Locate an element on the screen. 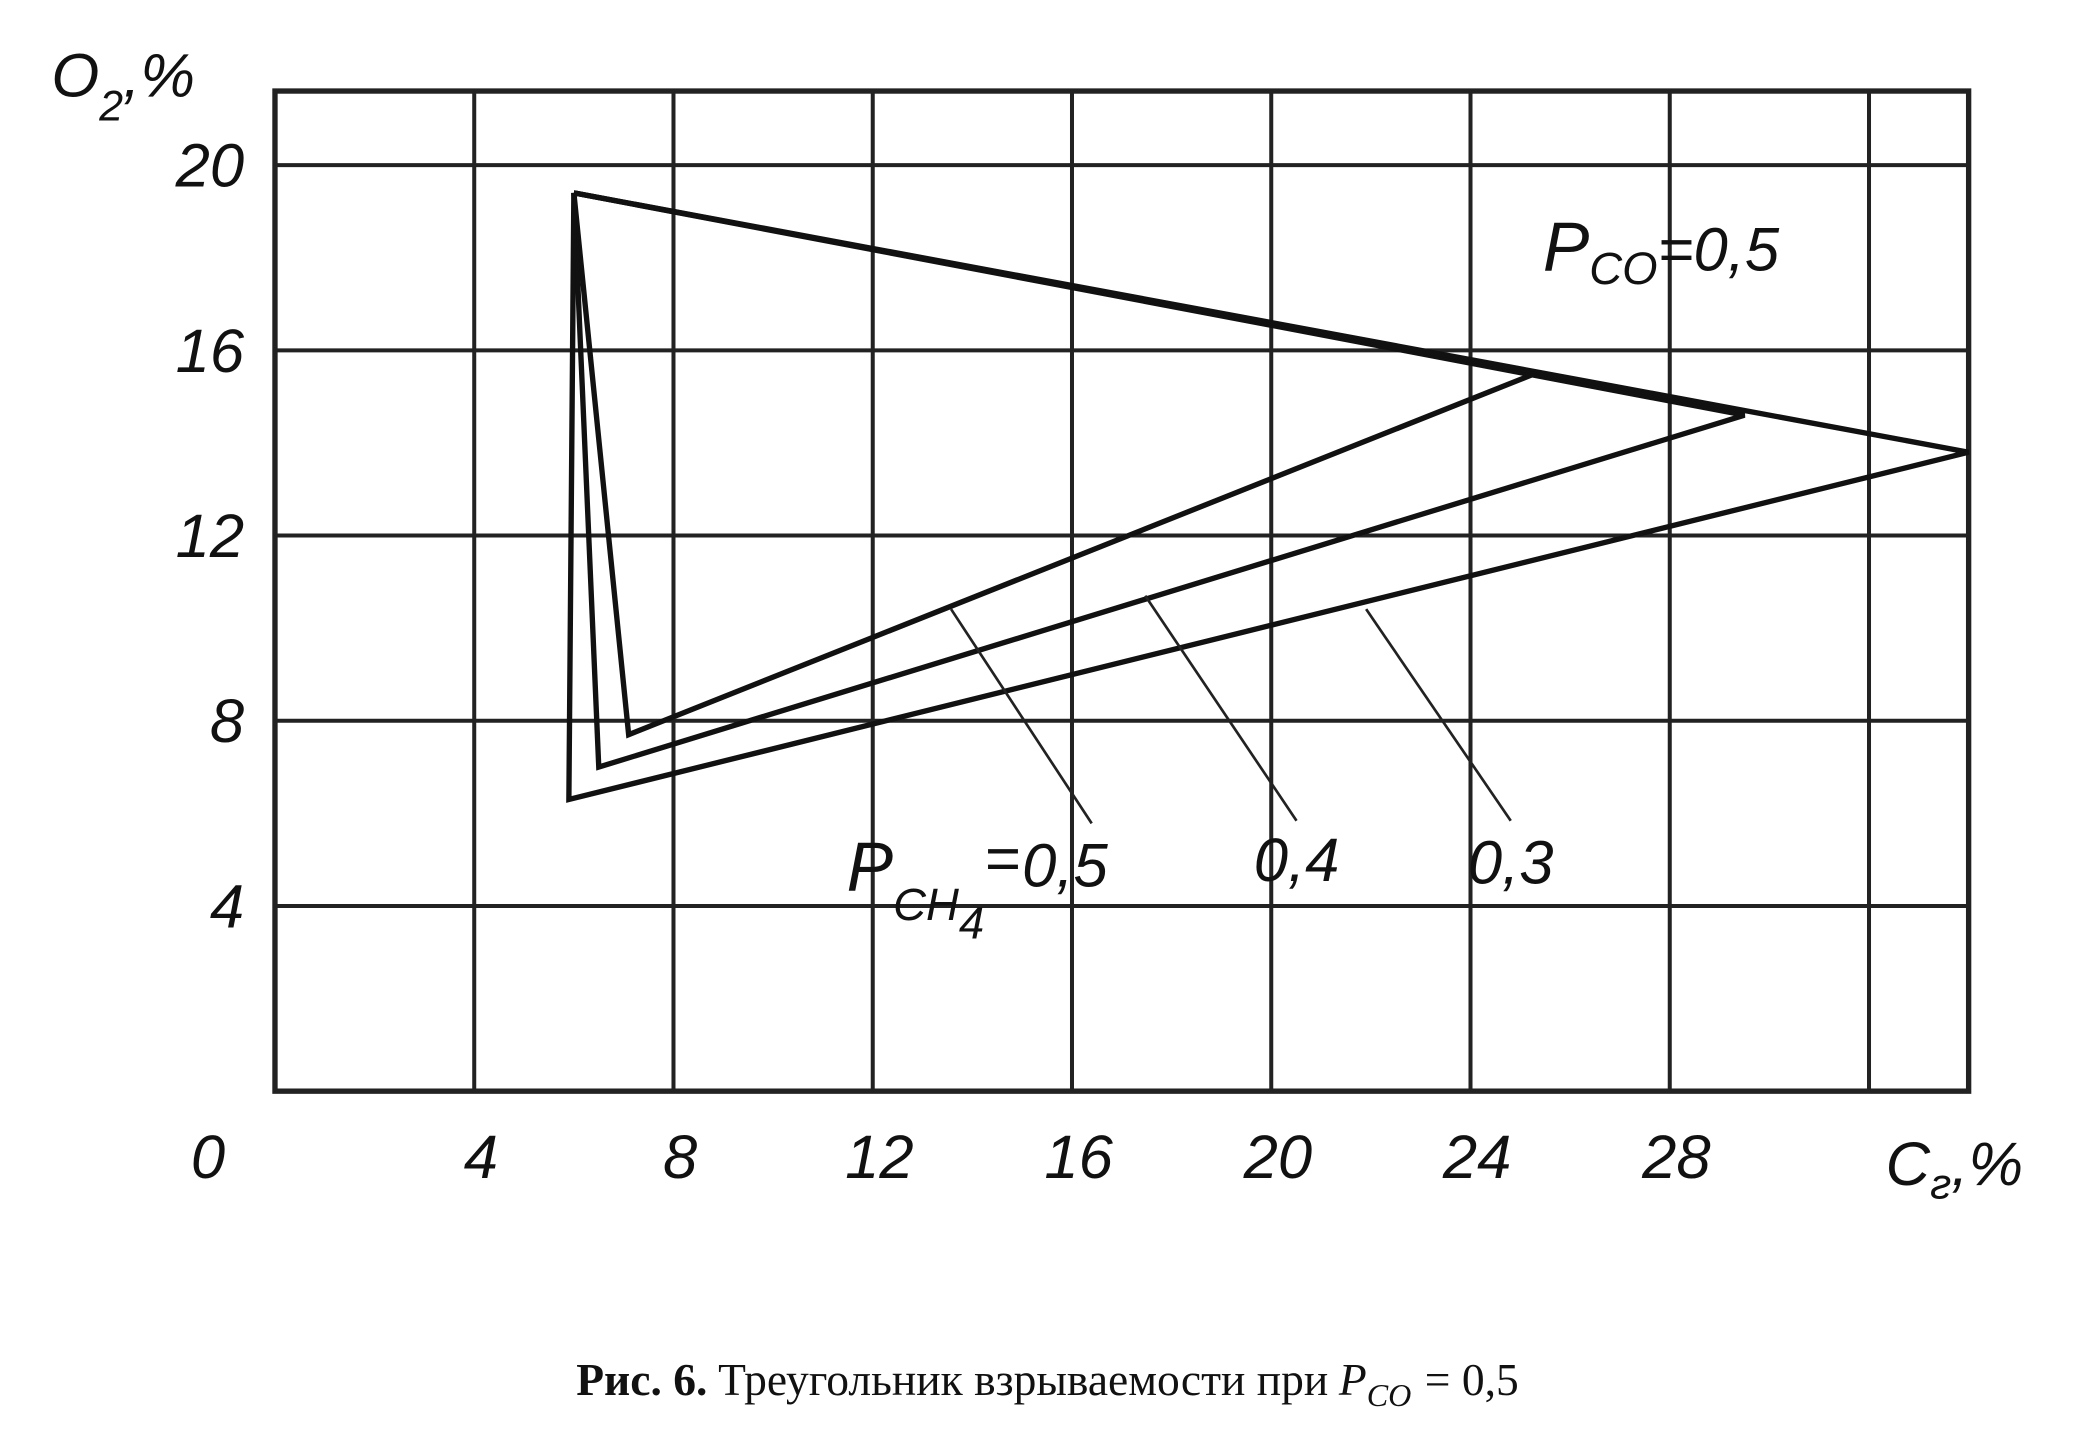 Image resolution: width=2095 pixels, height=1454 pixels. ann-eq: = is located at coordinates (1002, 859).